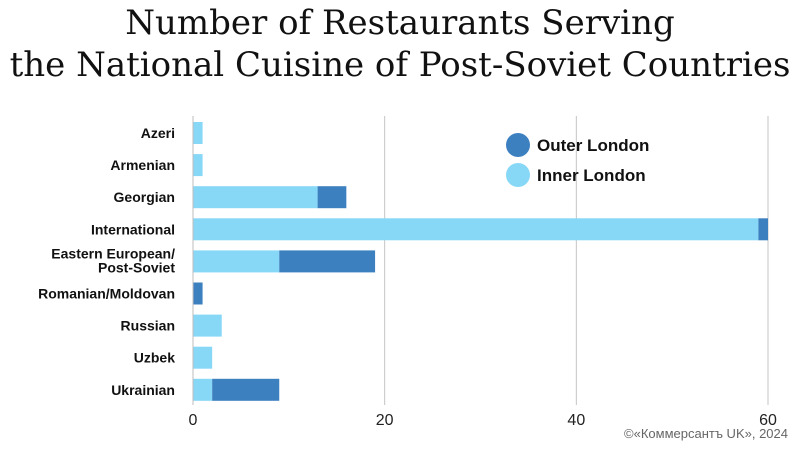 This screenshot has height=449, width=800. Describe the element at coordinates (143, 390) in the screenshot. I see `category-label-8: Ukrainian` at that location.